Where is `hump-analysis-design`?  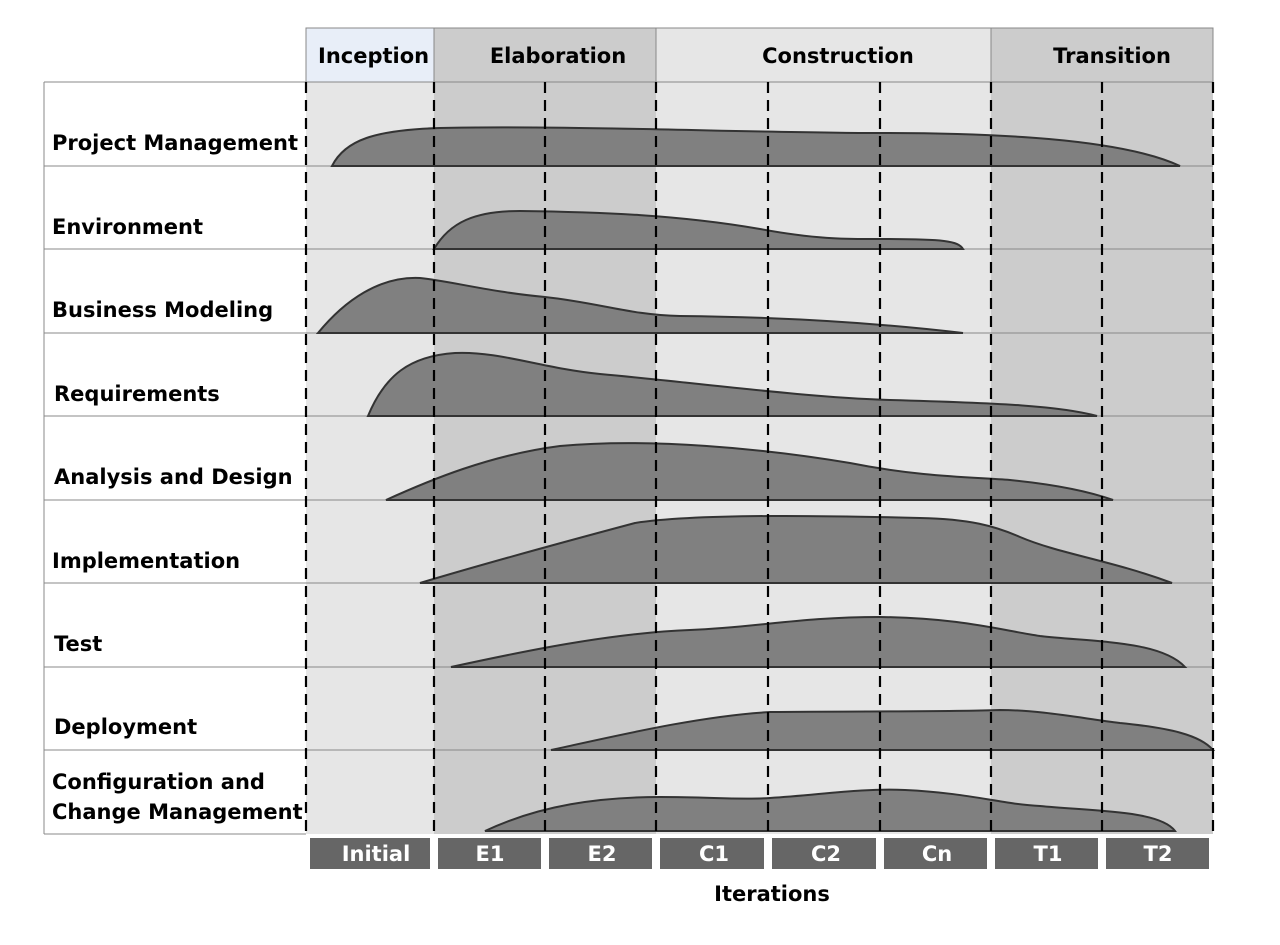 hump-analysis-design is located at coordinates (749, 471).